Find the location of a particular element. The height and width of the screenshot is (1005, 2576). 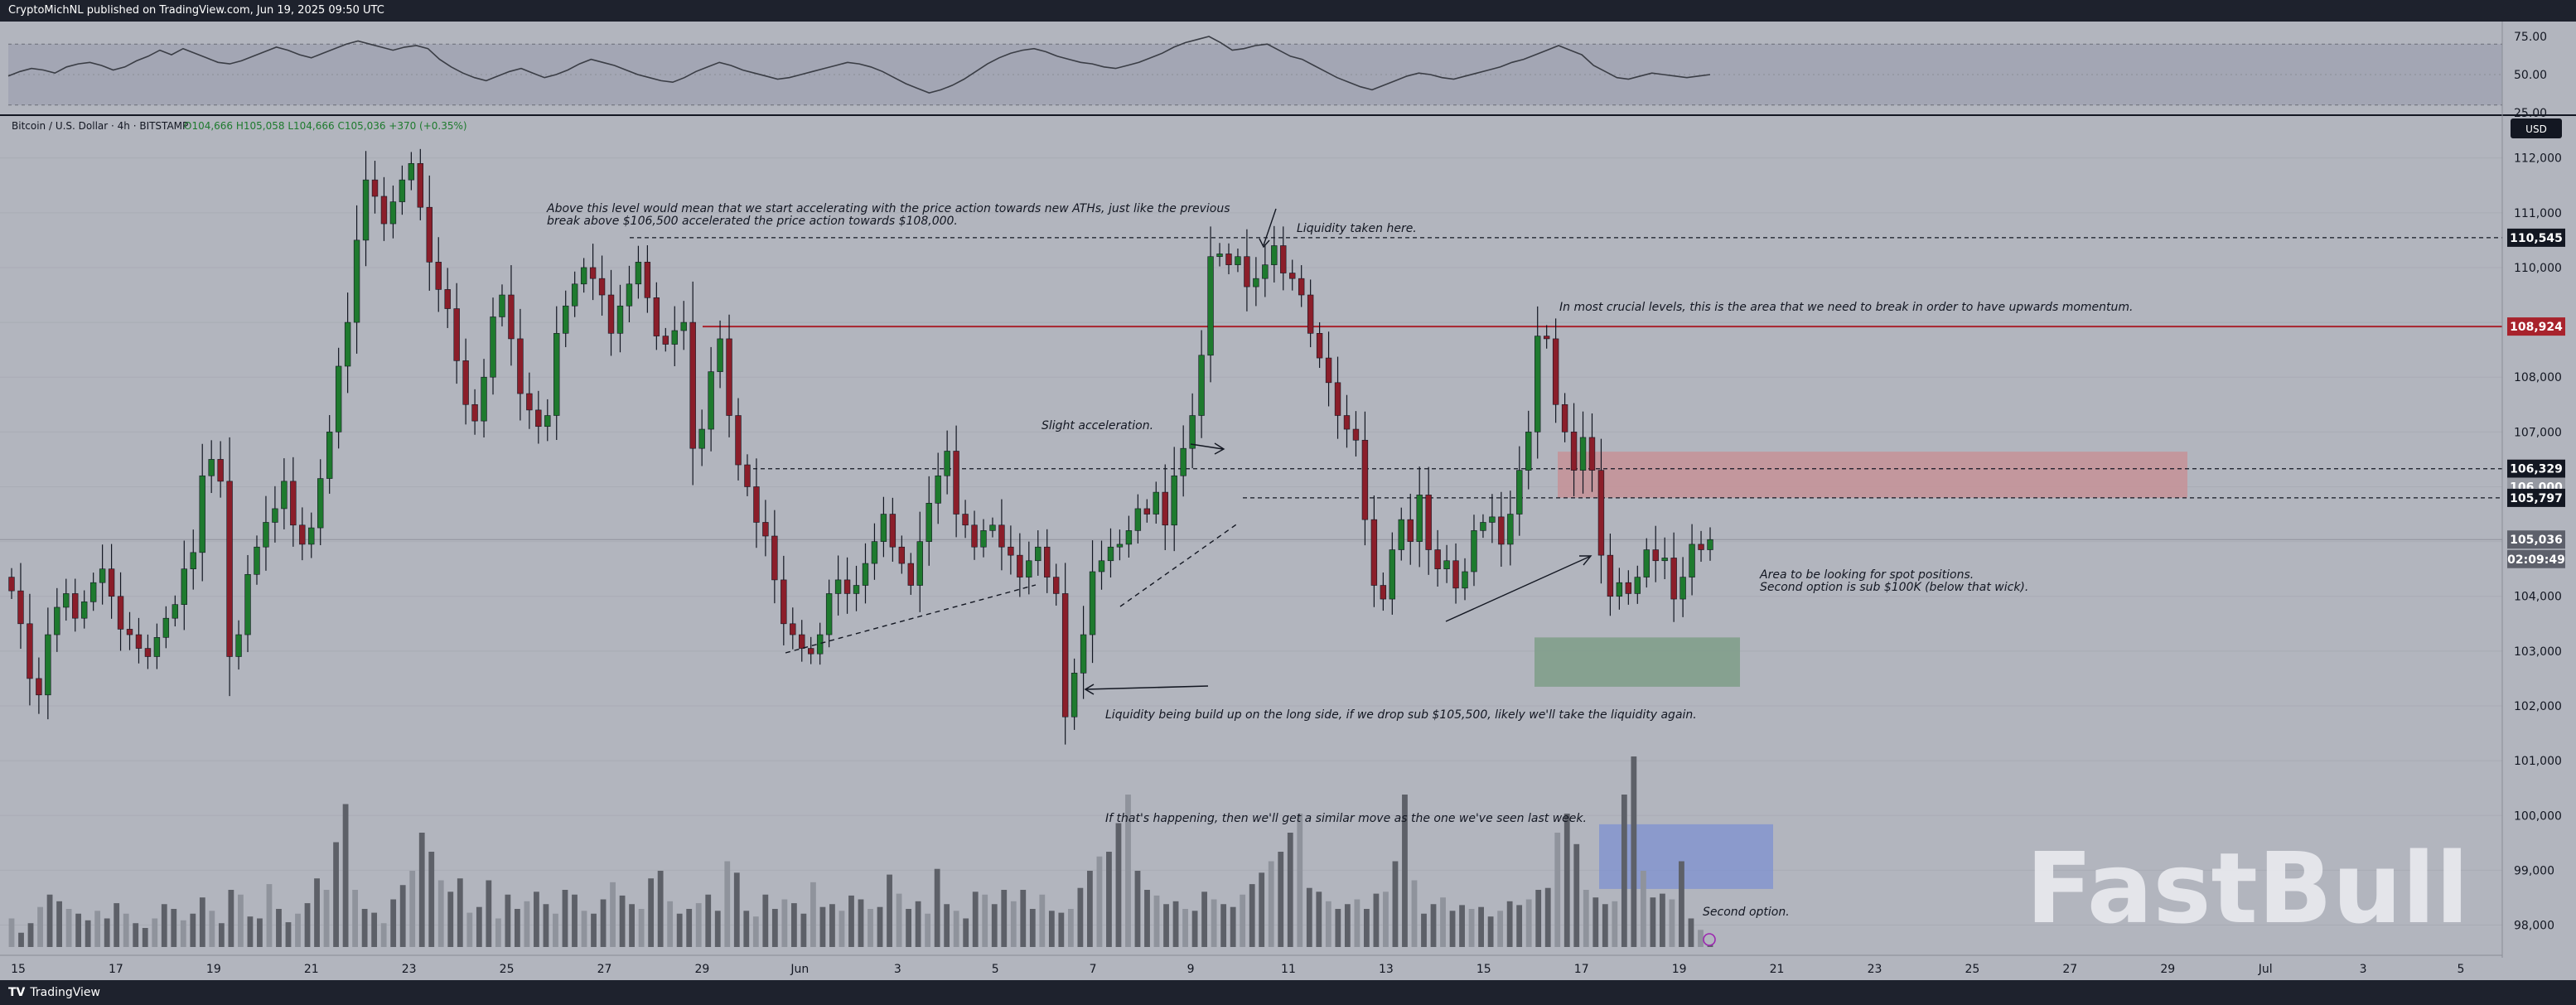

arrowhead-slight-acceleration is located at coordinates (1219, 449).